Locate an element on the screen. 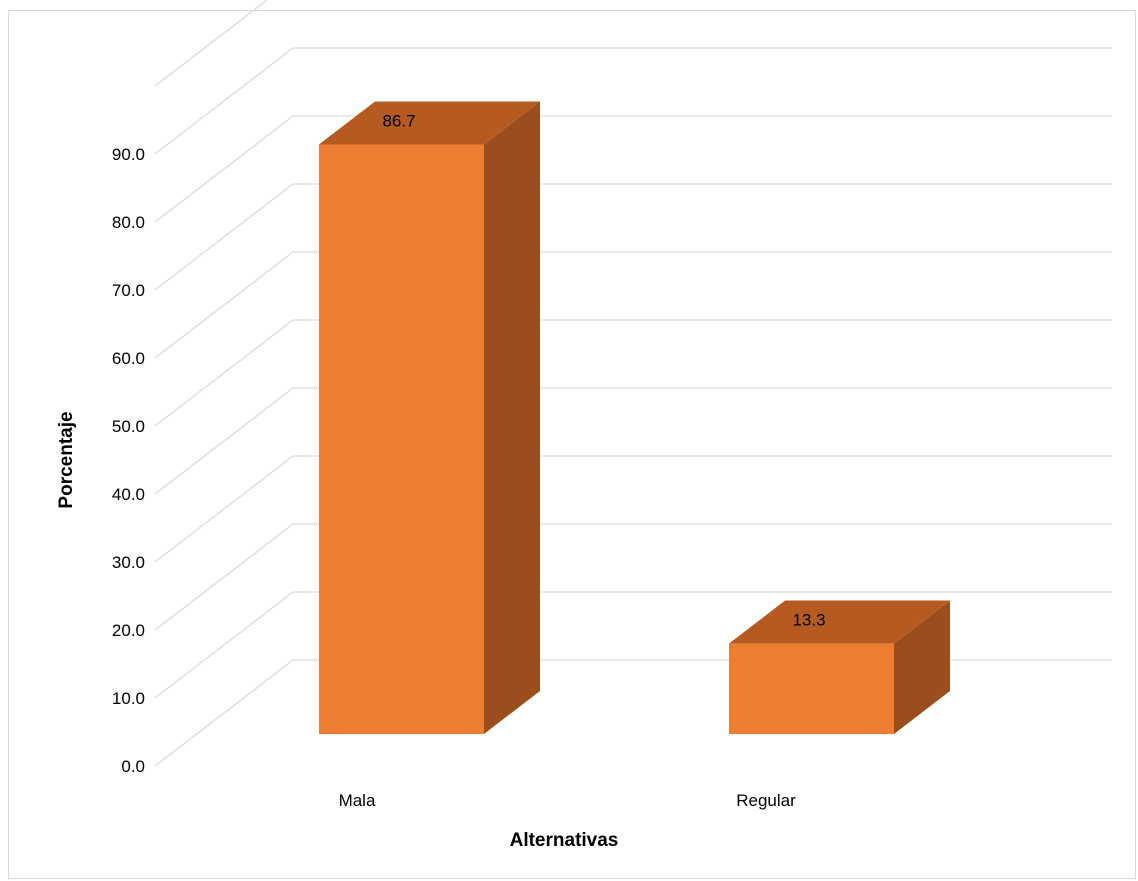 Image resolution: width=1138 pixels, height=881 pixels. x-axis-title: Alternativas is located at coordinates (564, 840).